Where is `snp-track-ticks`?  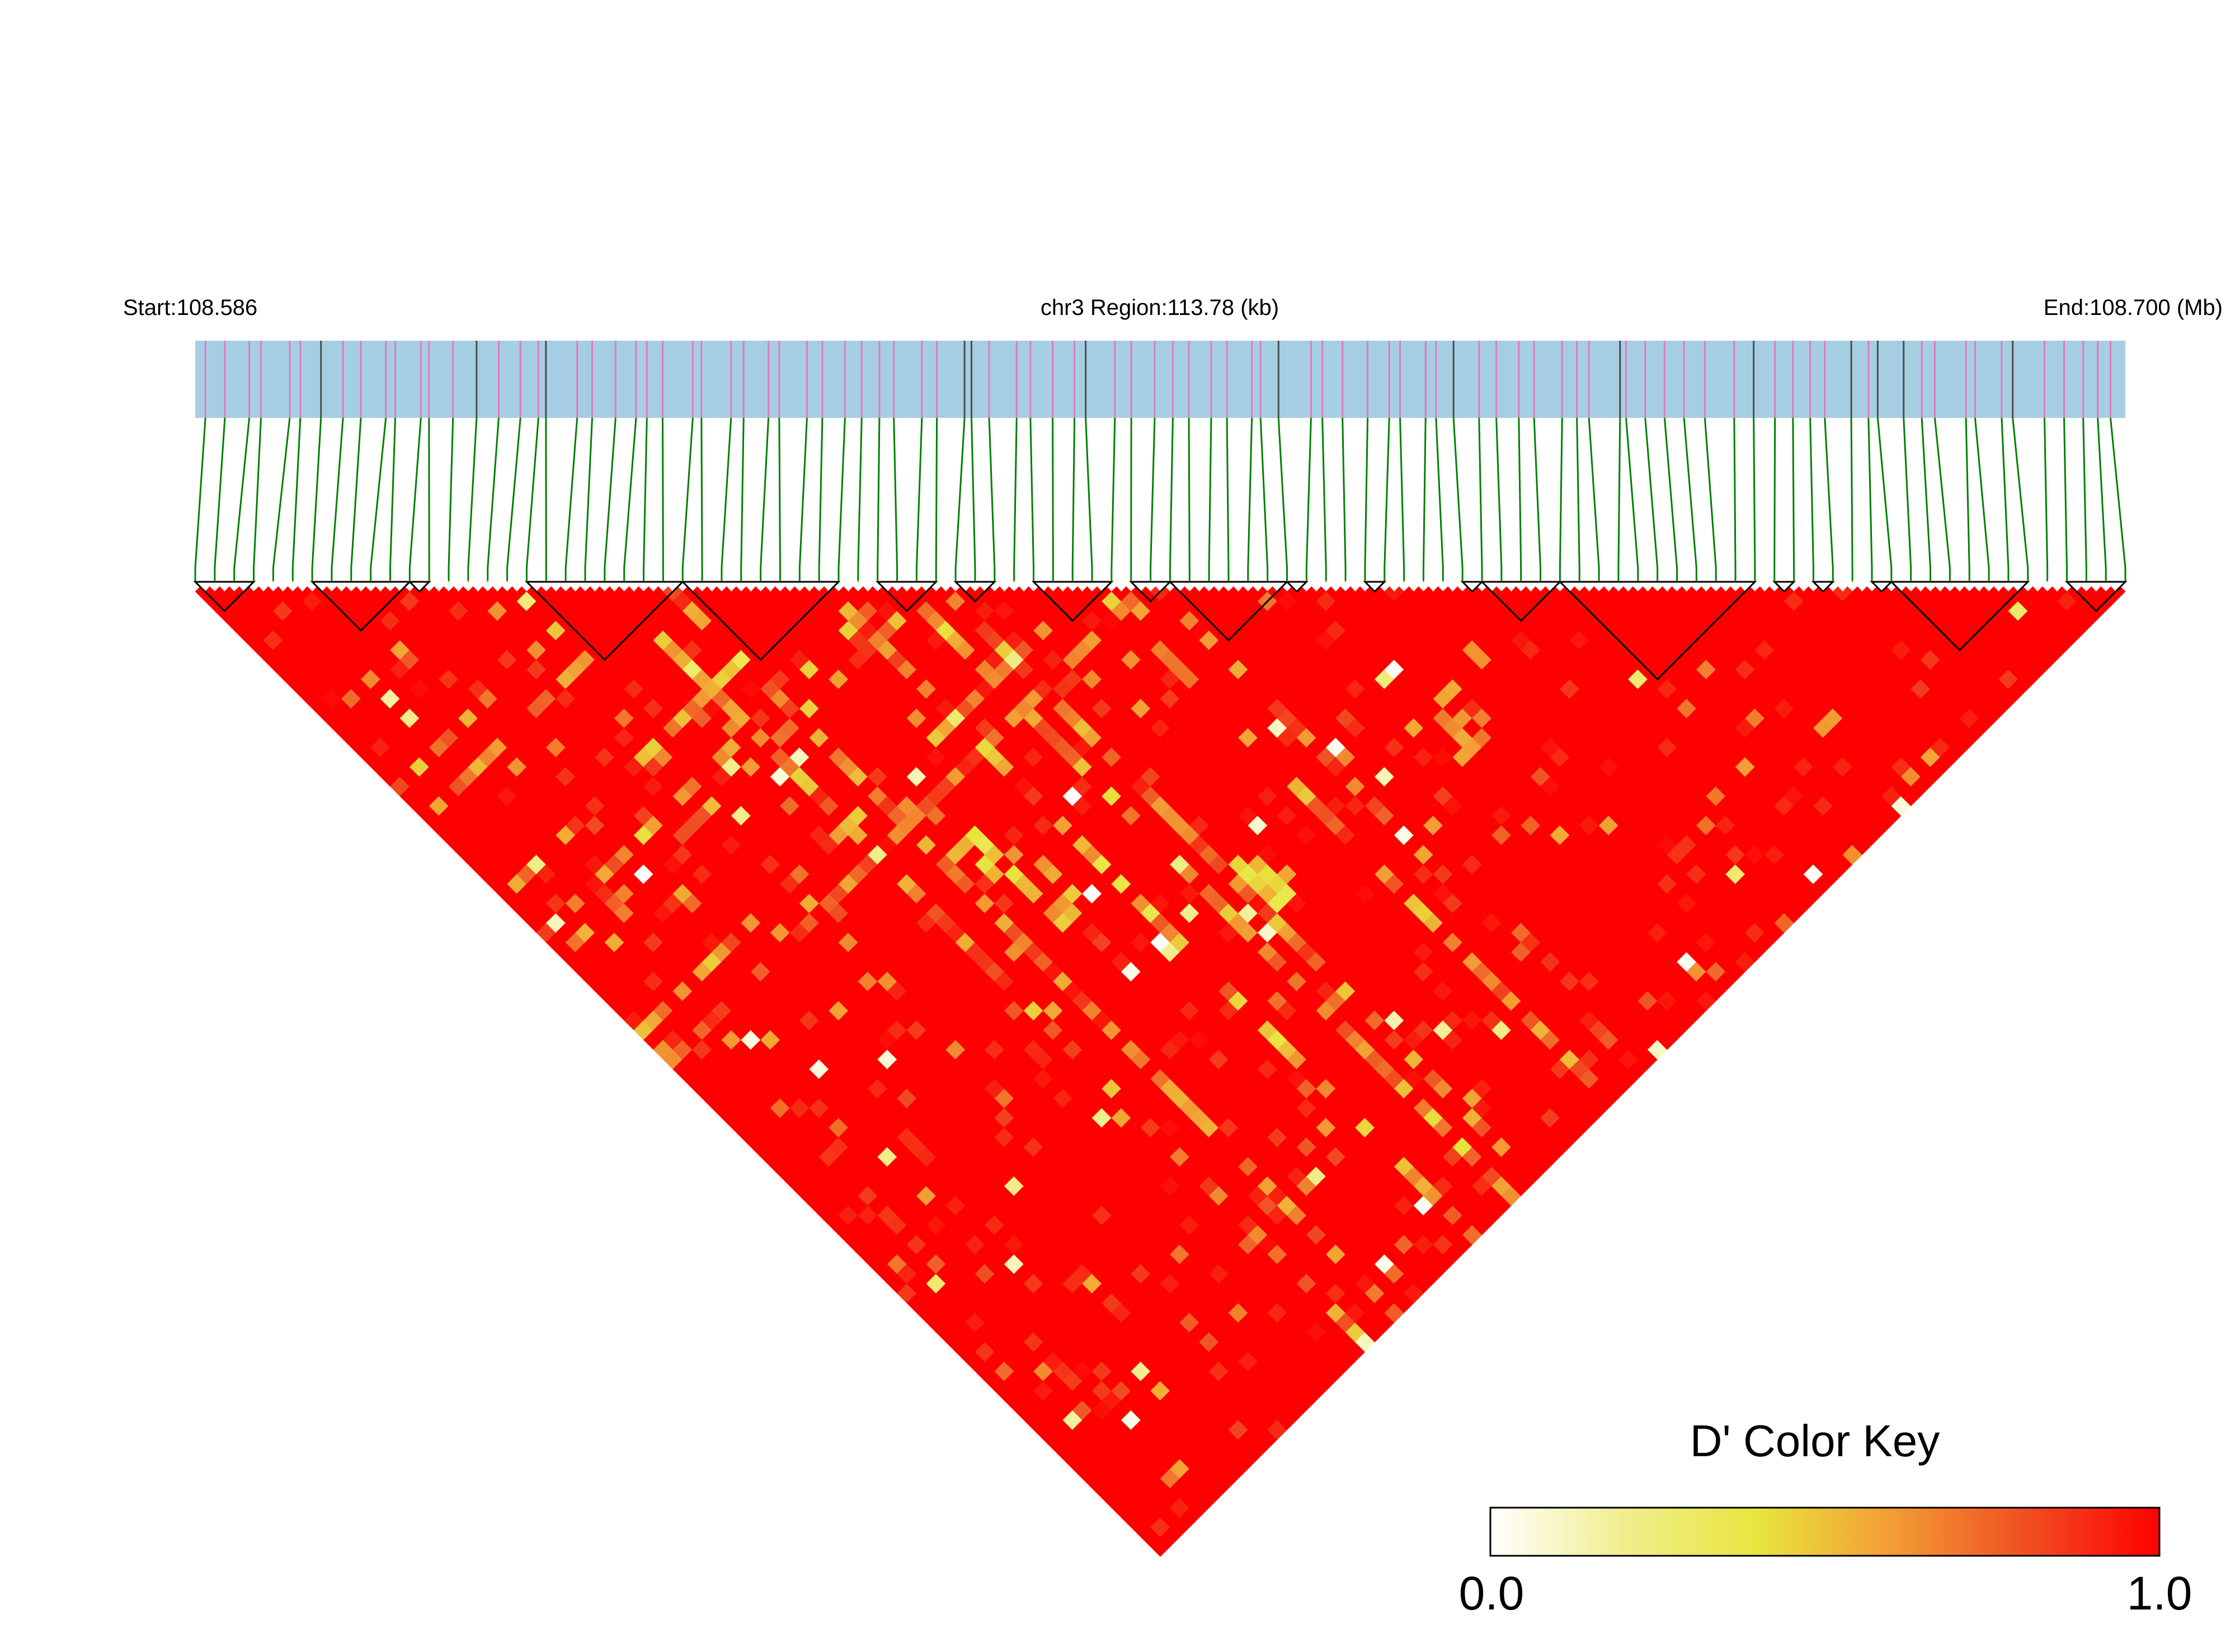 snp-track-ticks is located at coordinates (1157, 379).